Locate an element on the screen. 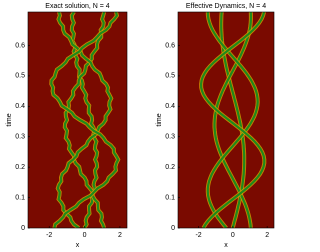 The image size is (320, 252). chart-title: Exact solution, N = 4 is located at coordinates (77, 6).